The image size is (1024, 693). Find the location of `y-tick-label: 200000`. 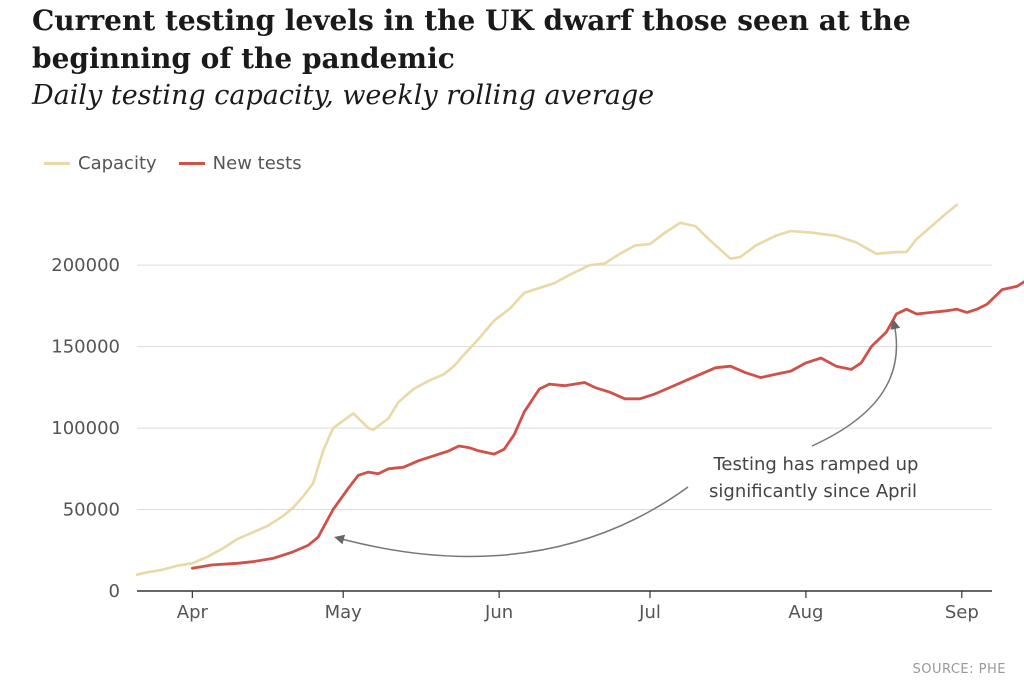

y-tick-label: 200000 is located at coordinates (85, 265).